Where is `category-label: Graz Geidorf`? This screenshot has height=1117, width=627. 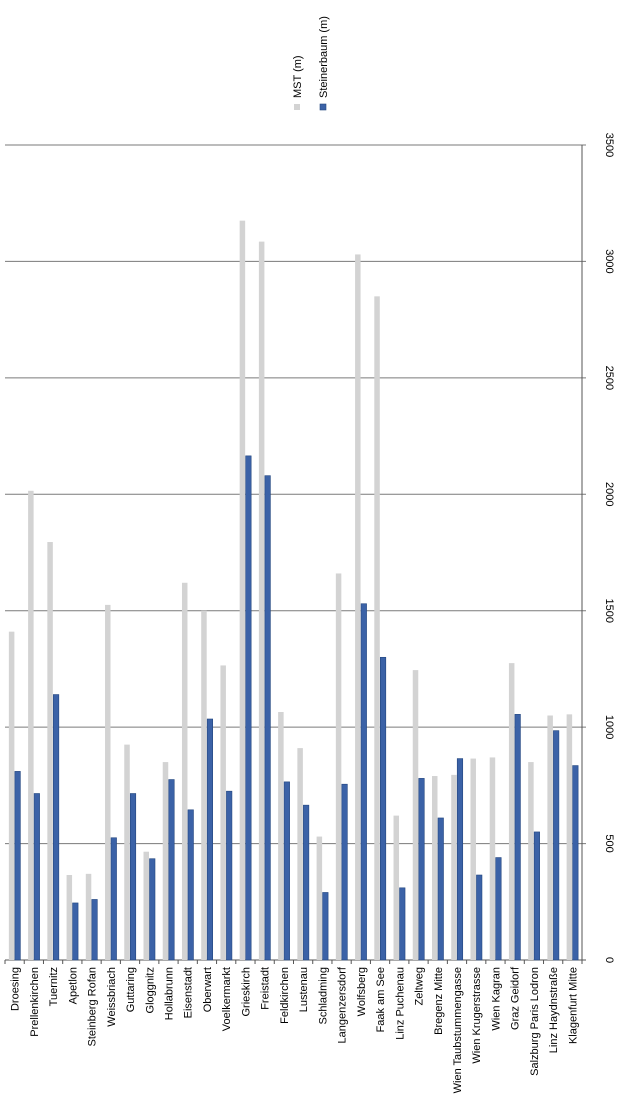 category-label: Graz Geidorf is located at coordinates (516, 998).